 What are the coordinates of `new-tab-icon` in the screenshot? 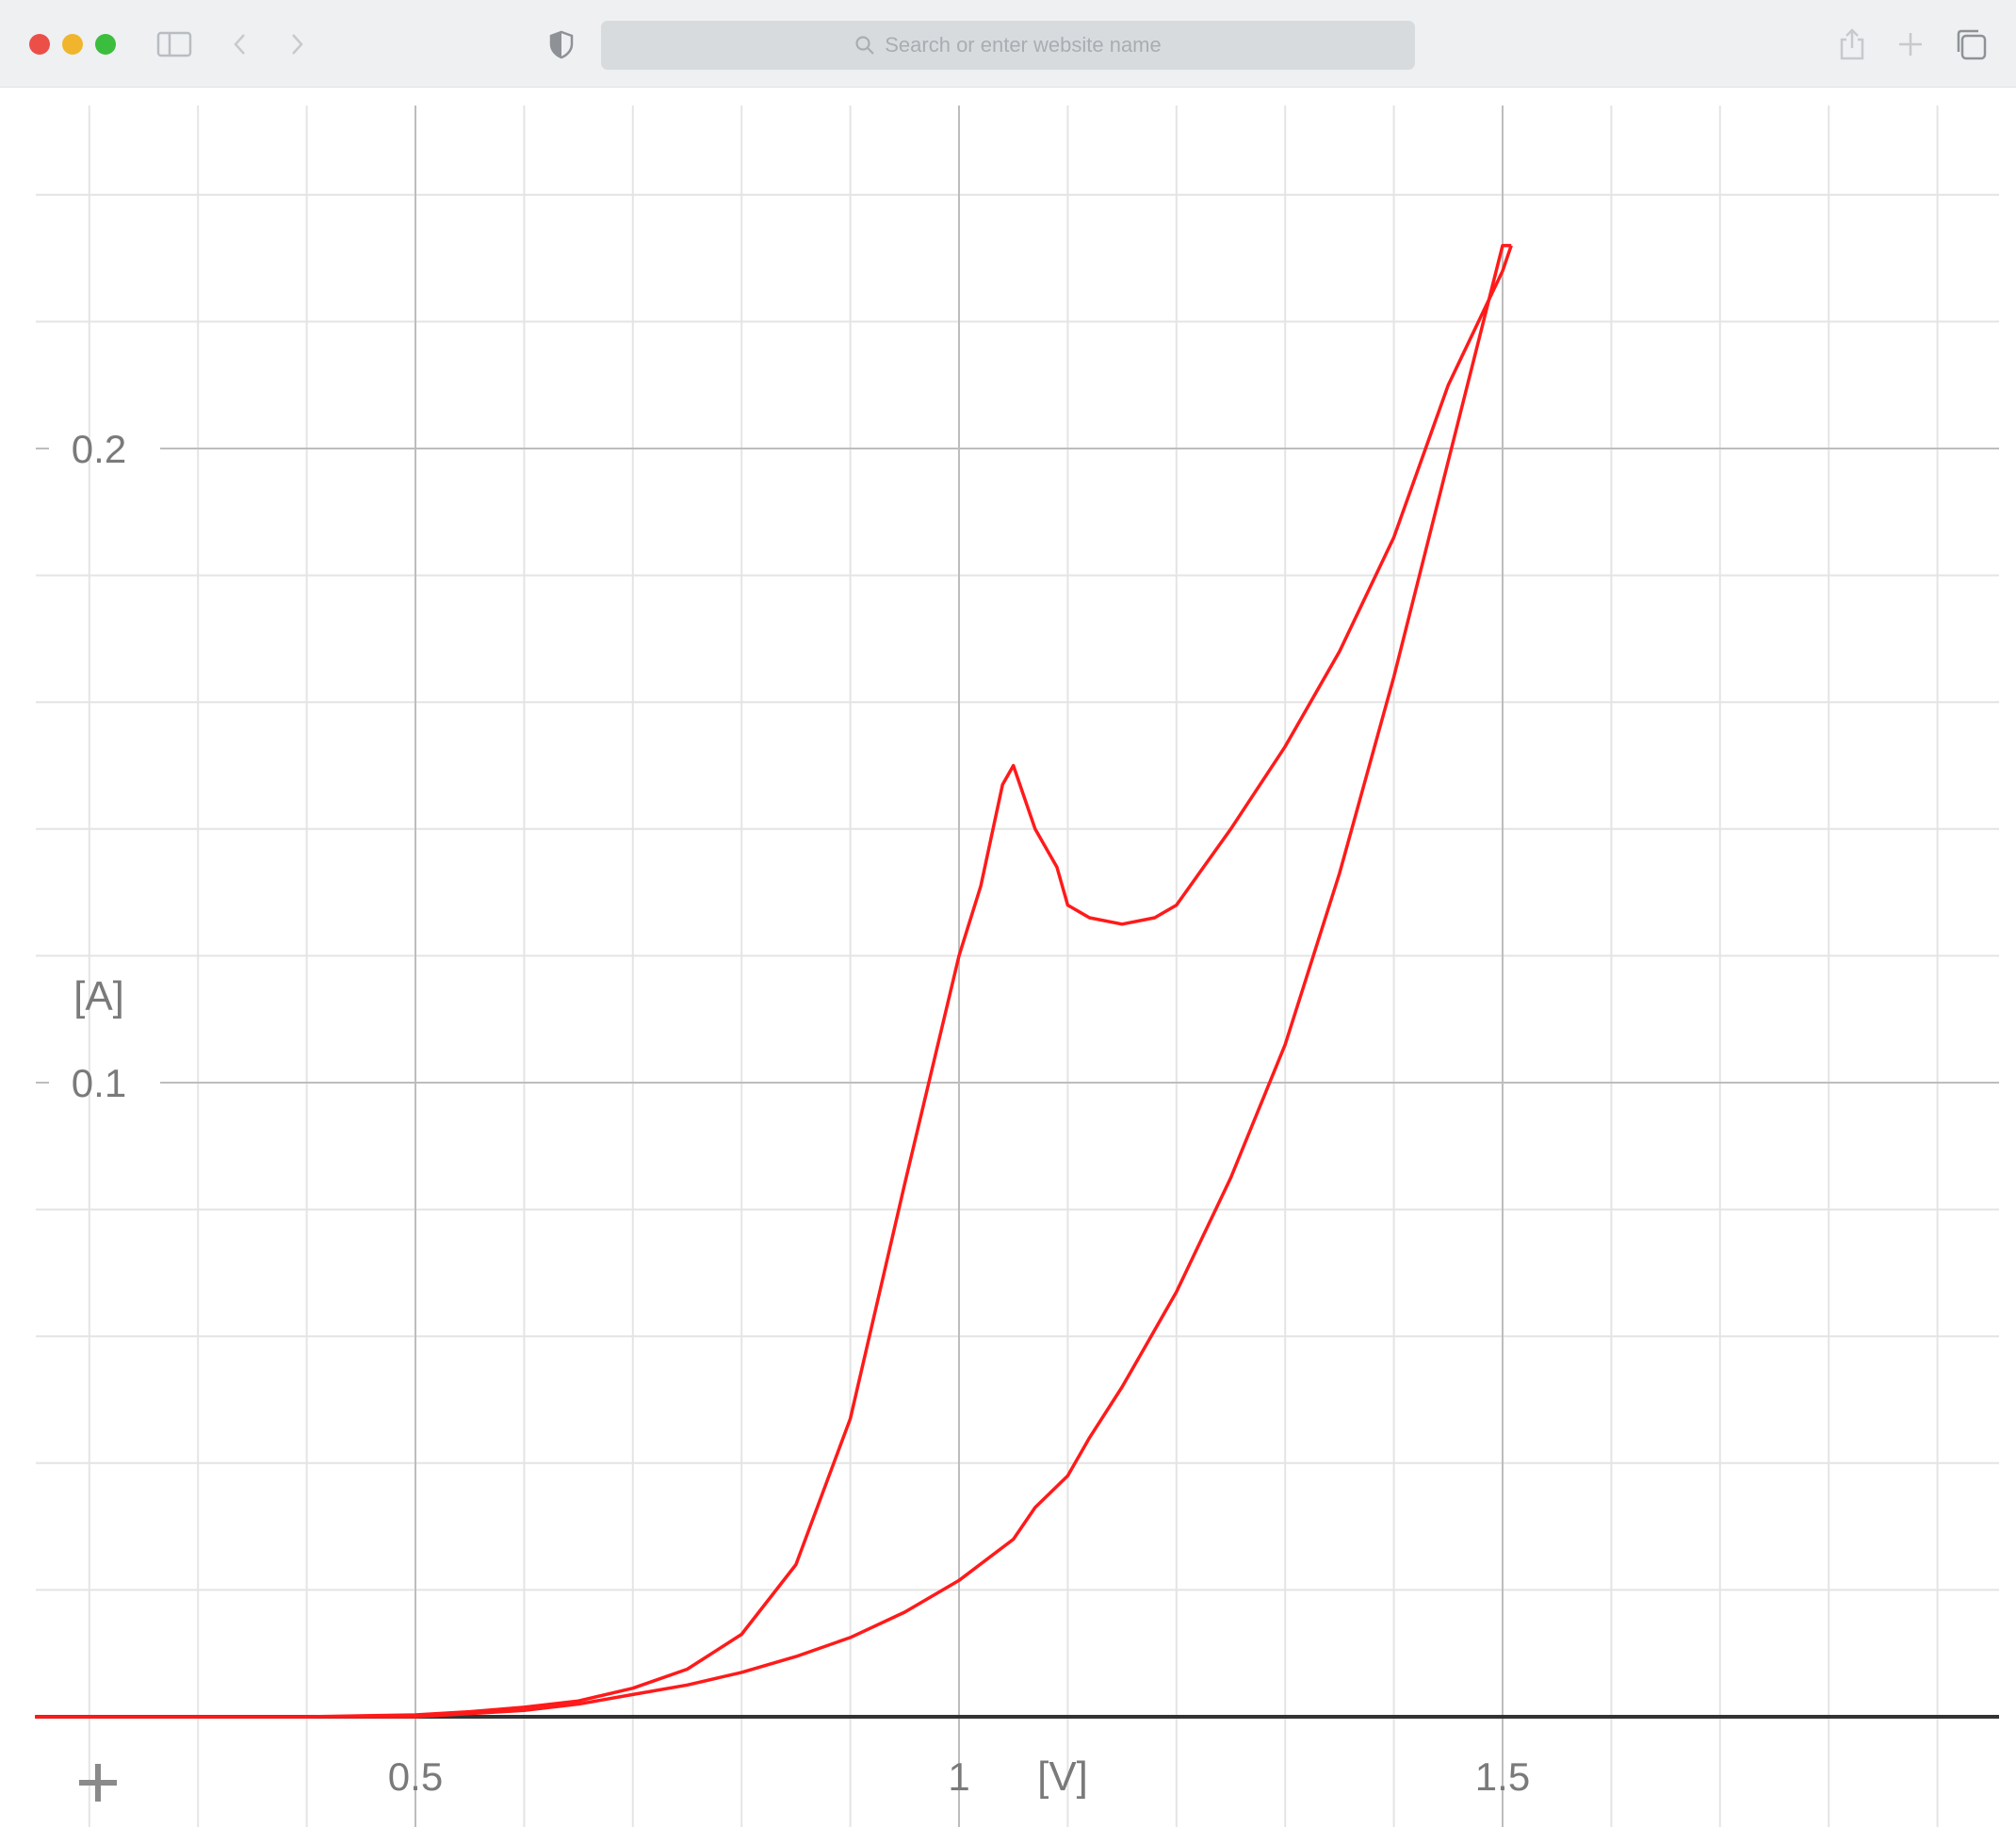 It's located at (1910, 44).